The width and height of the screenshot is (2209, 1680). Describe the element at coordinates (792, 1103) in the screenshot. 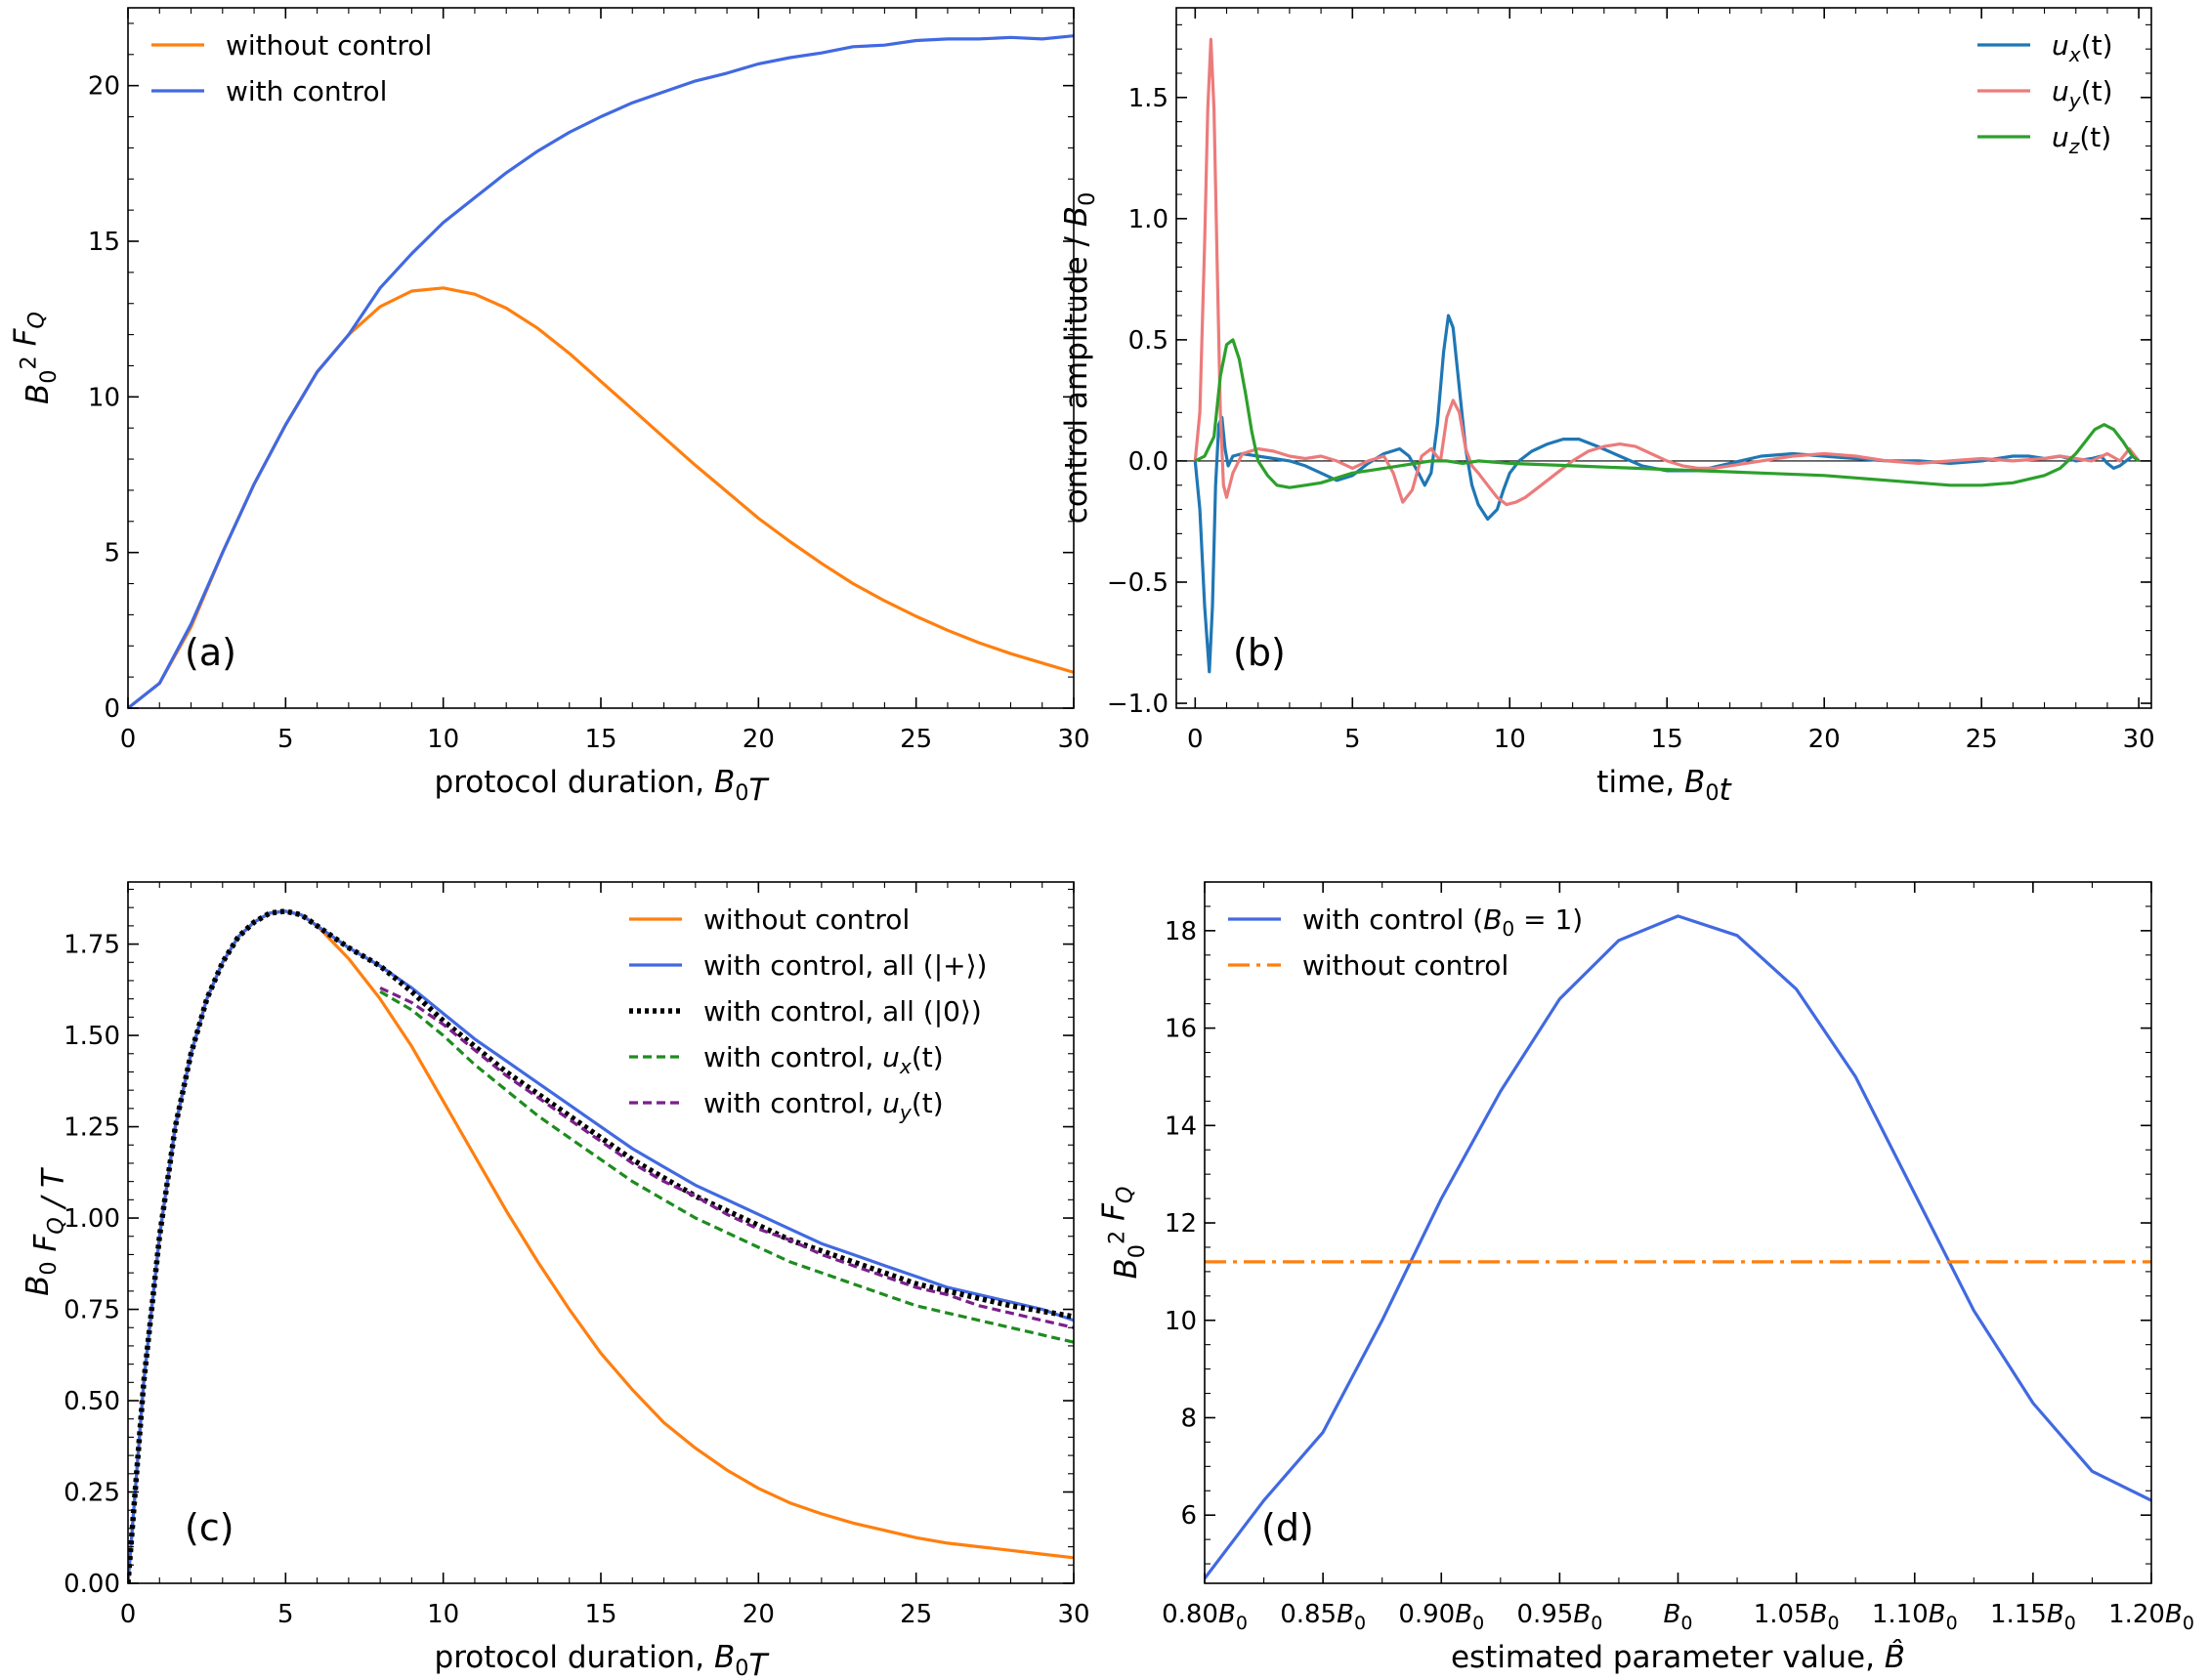

I see `legend-text: with control,` at that location.